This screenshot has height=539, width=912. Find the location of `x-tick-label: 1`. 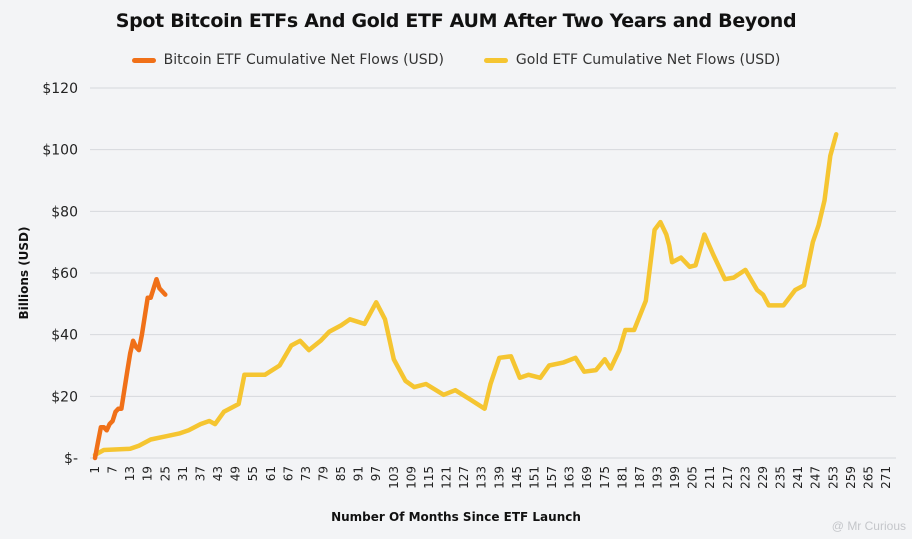

x-tick-label: 1 is located at coordinates (95, 470).